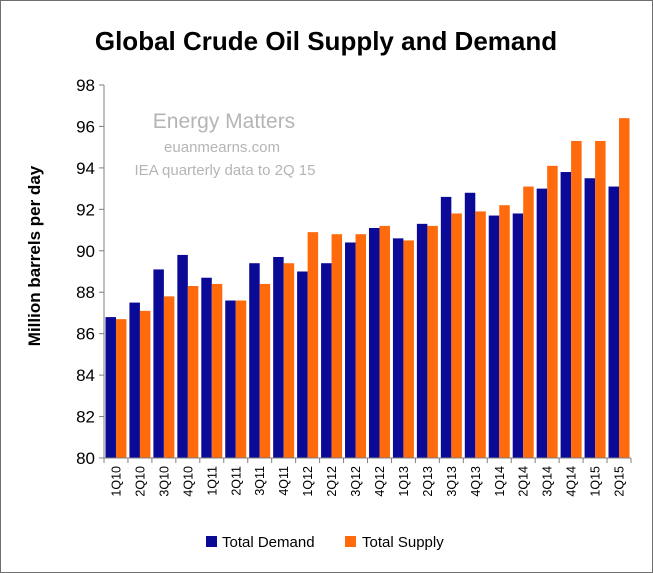 The width and height of the screenshot is (653, 573). What do you see at coordinates (34, 255) in the screenshot?
I see `y-axis-label: Million barrels per day` at bounding box center [34, 255].